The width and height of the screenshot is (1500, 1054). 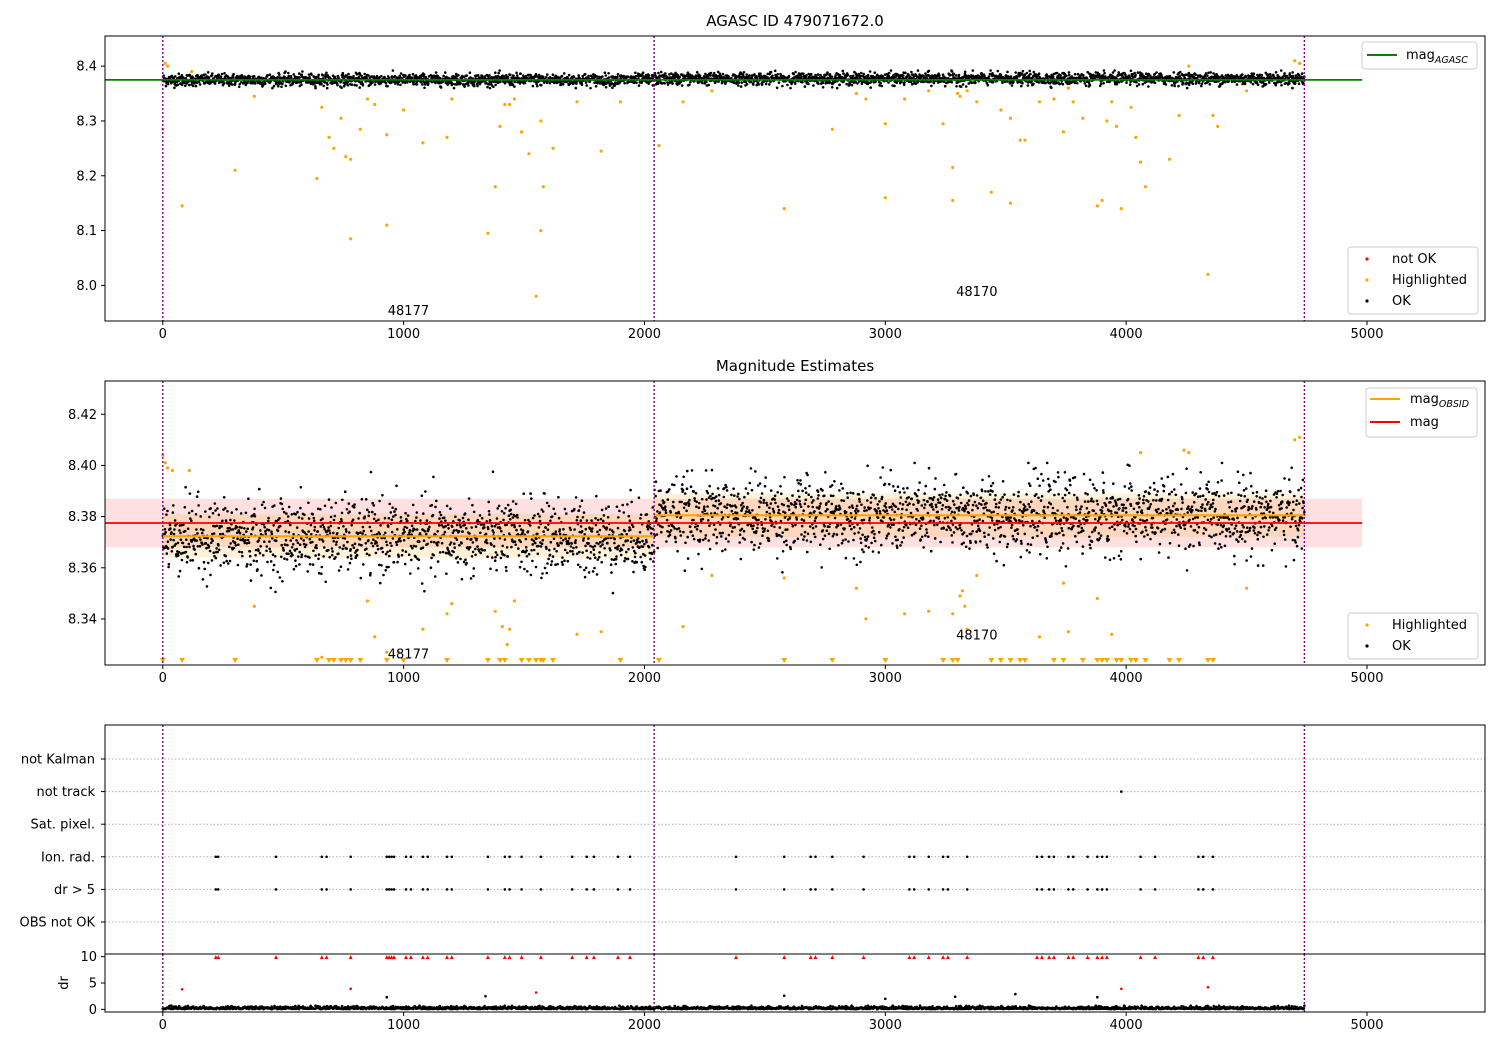 I want to click on x-tick-label: 3000, so click(x=885, y=334).